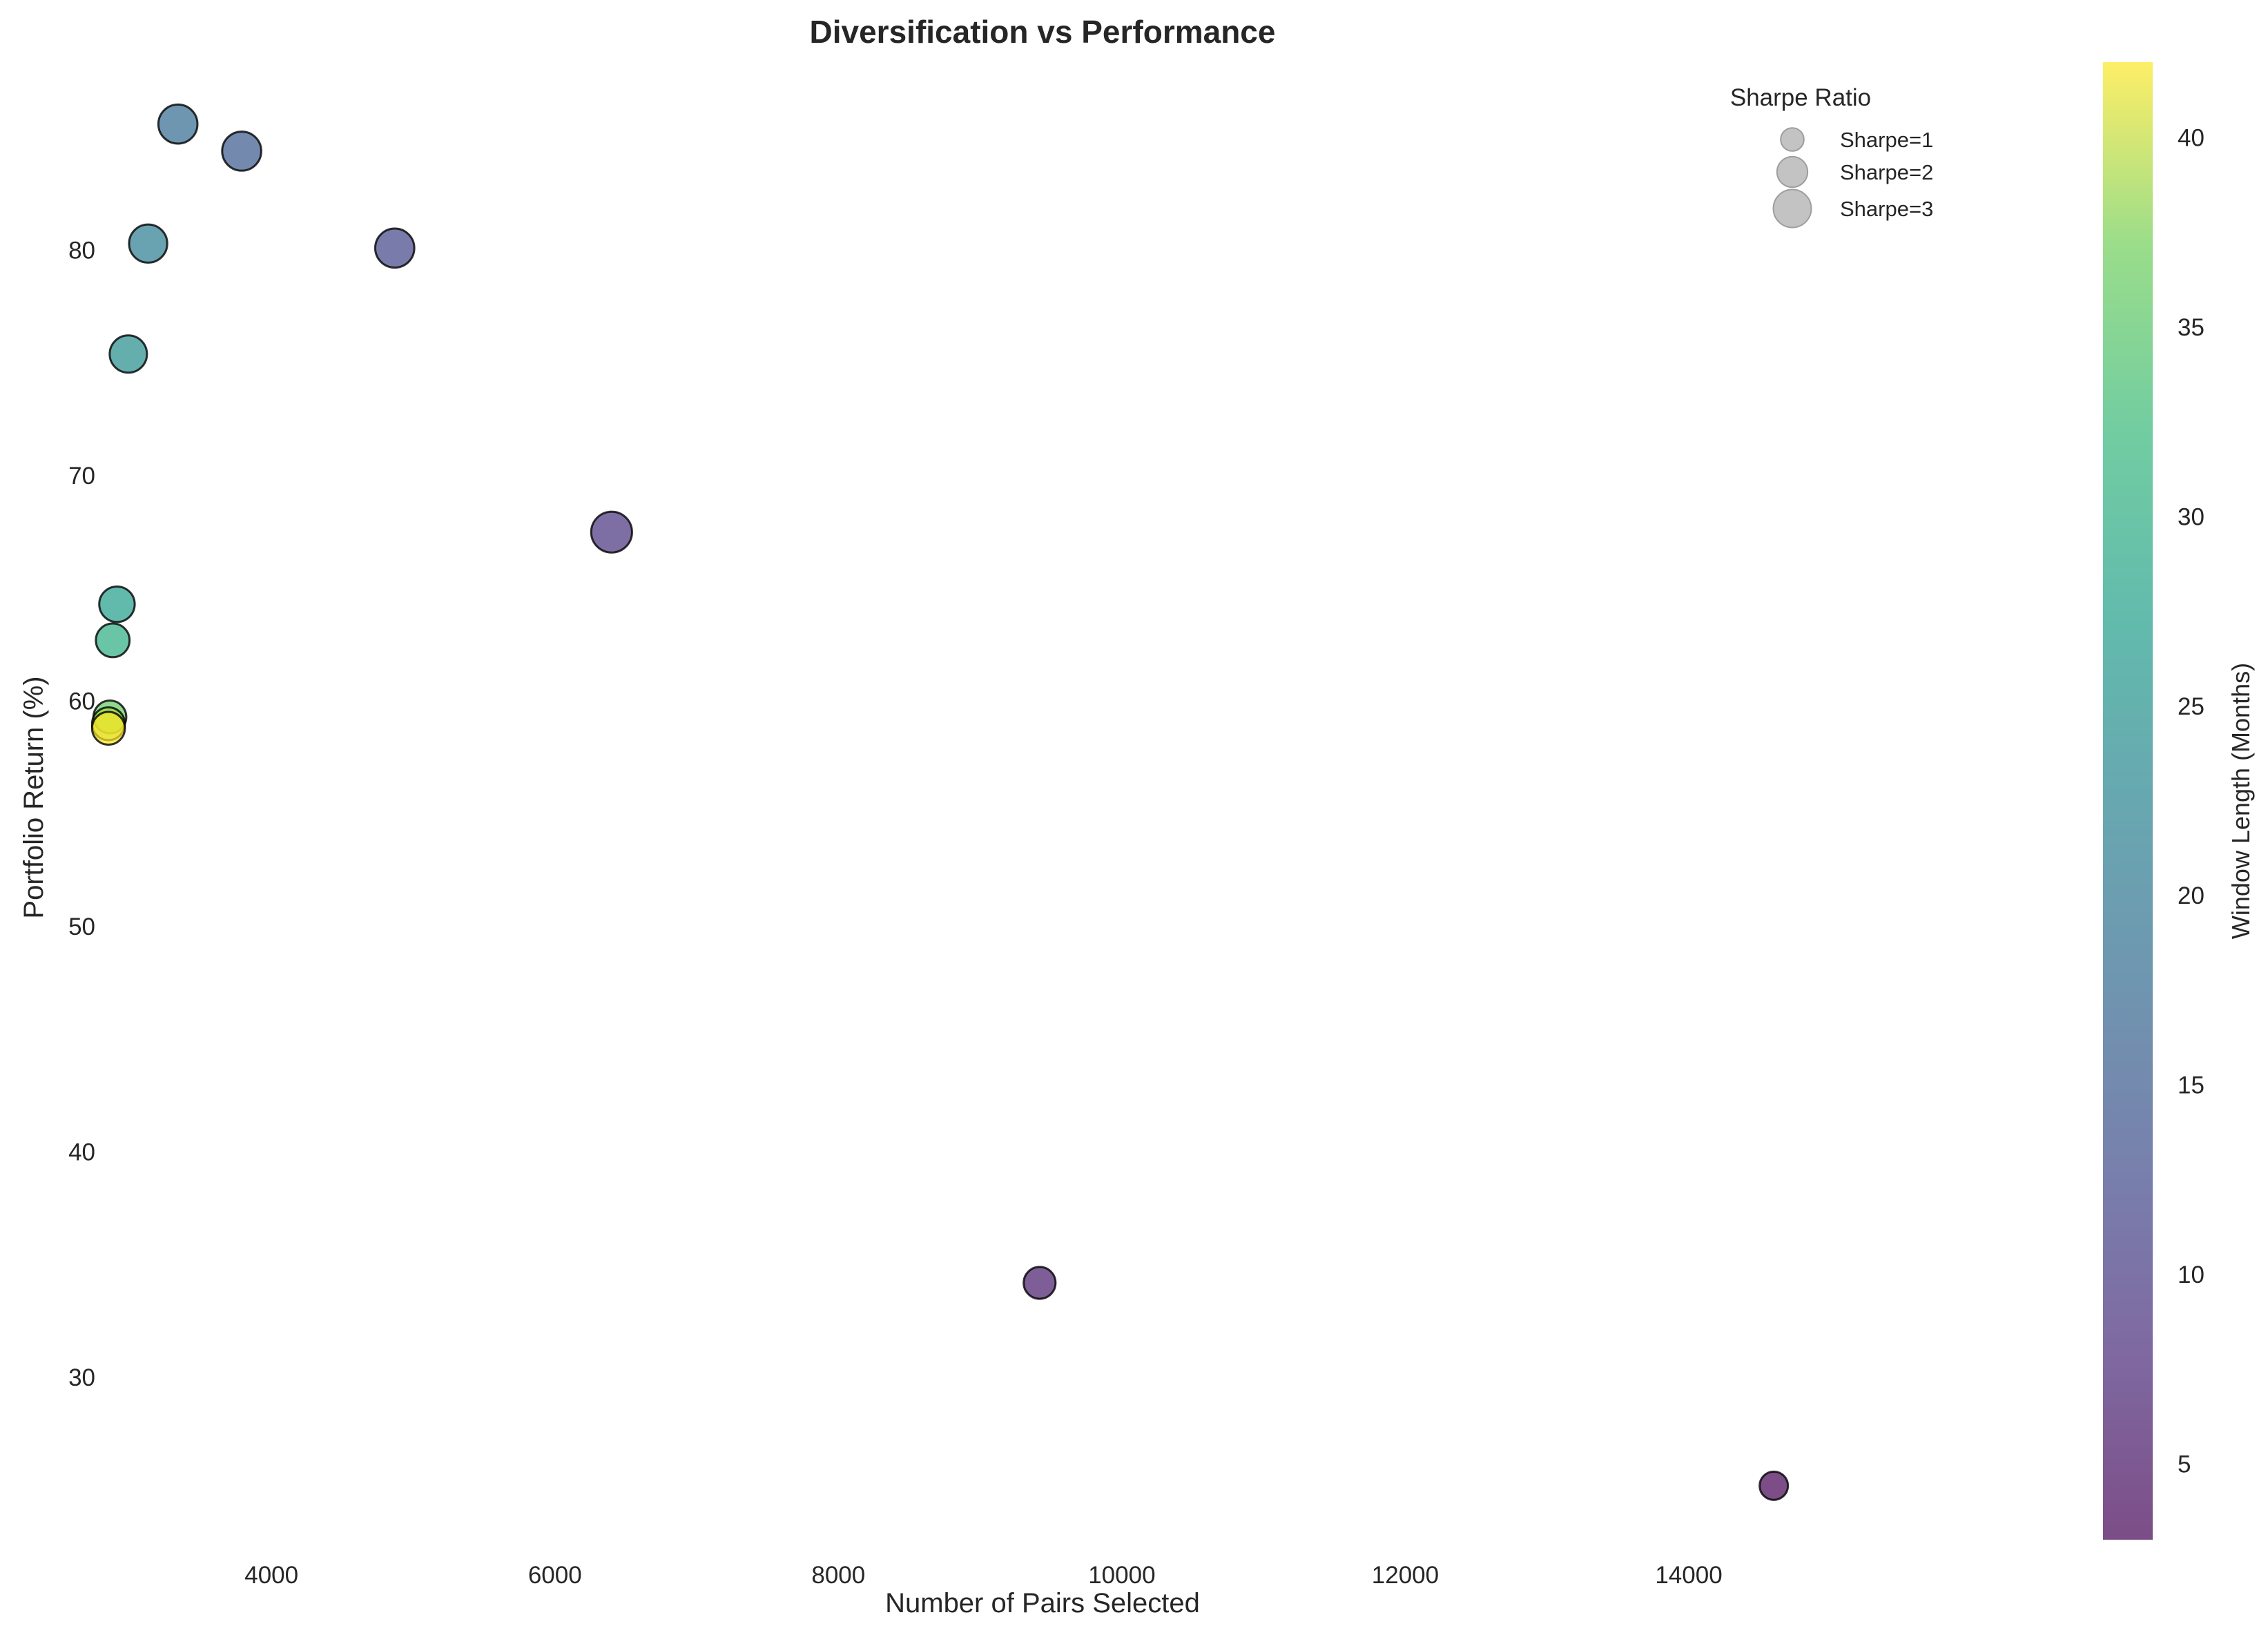 Image resolution: width=2268 pixels, height=1635 pixels. Describe the element at coordinates (1801, 97) in the screenshot. I see `legend-title: Sharpe Ratio` at that location.